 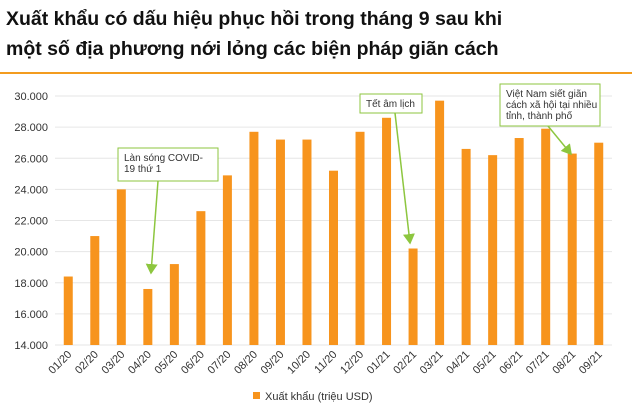 What do you see at coordinates (113, 363) in the screenshot?
I see `x-tick-label: 03/20` at bounding box center [113, 363].